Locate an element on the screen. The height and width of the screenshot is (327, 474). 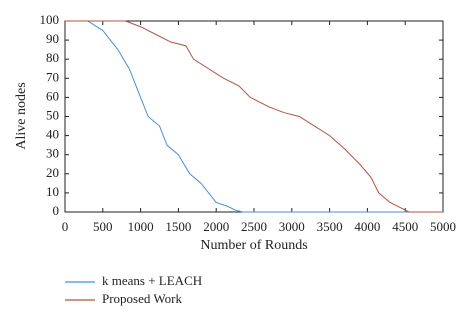
x-tick-label: 500 is located at coordinates (103, 226).